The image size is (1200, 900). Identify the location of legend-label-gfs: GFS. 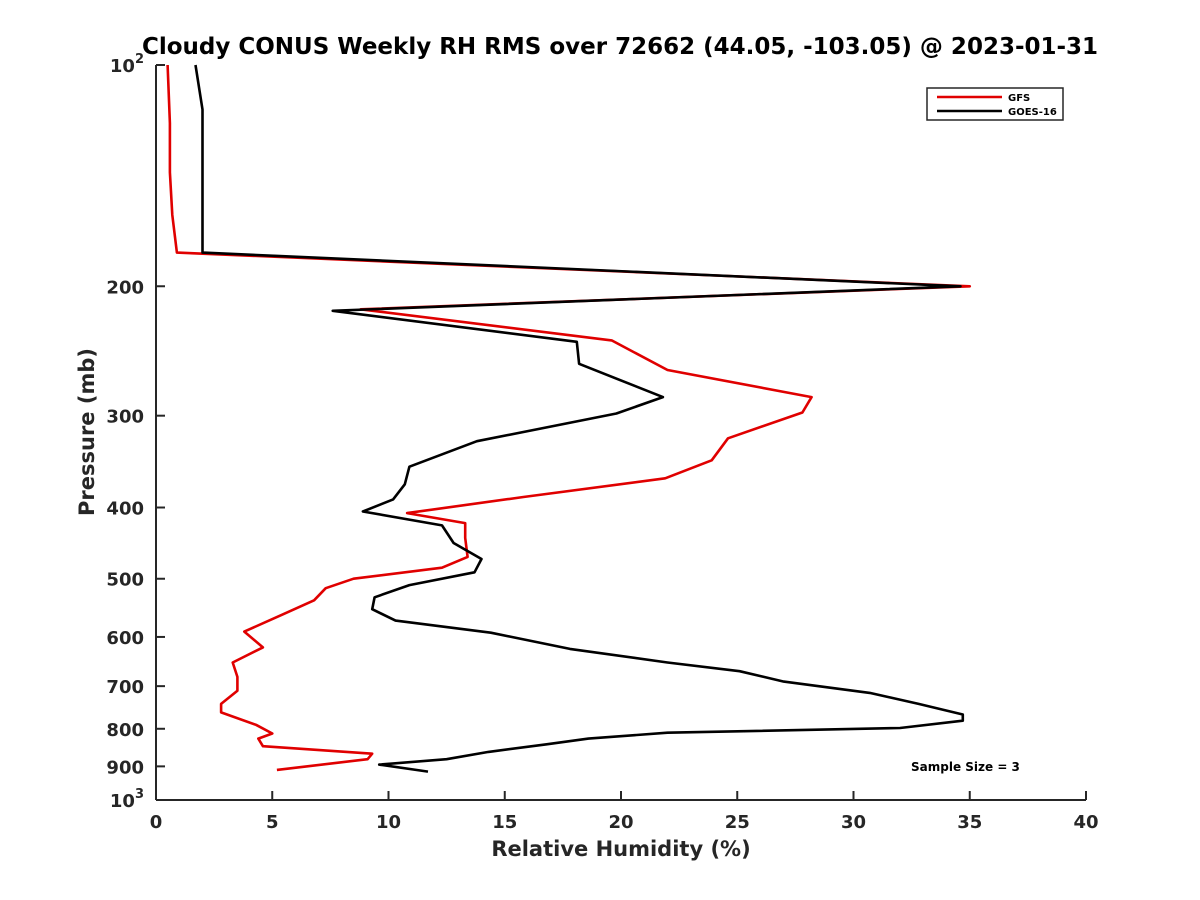
(1019, 98).